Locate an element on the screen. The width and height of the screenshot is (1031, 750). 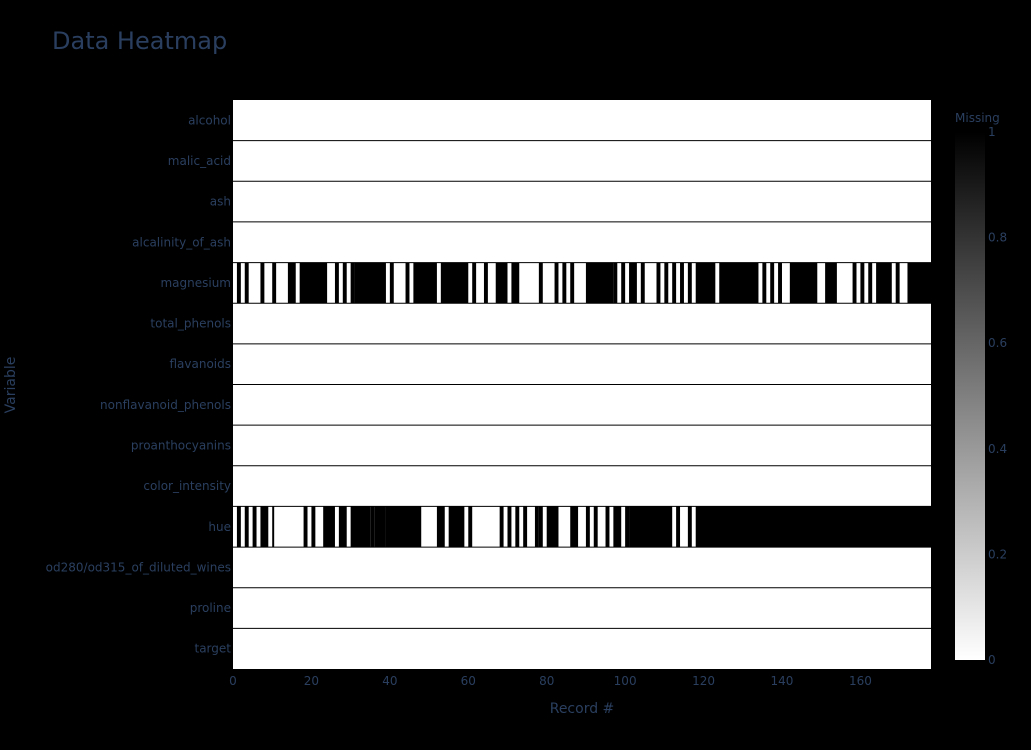
x-tick-label: 140 is located at coordinates (782, 681).